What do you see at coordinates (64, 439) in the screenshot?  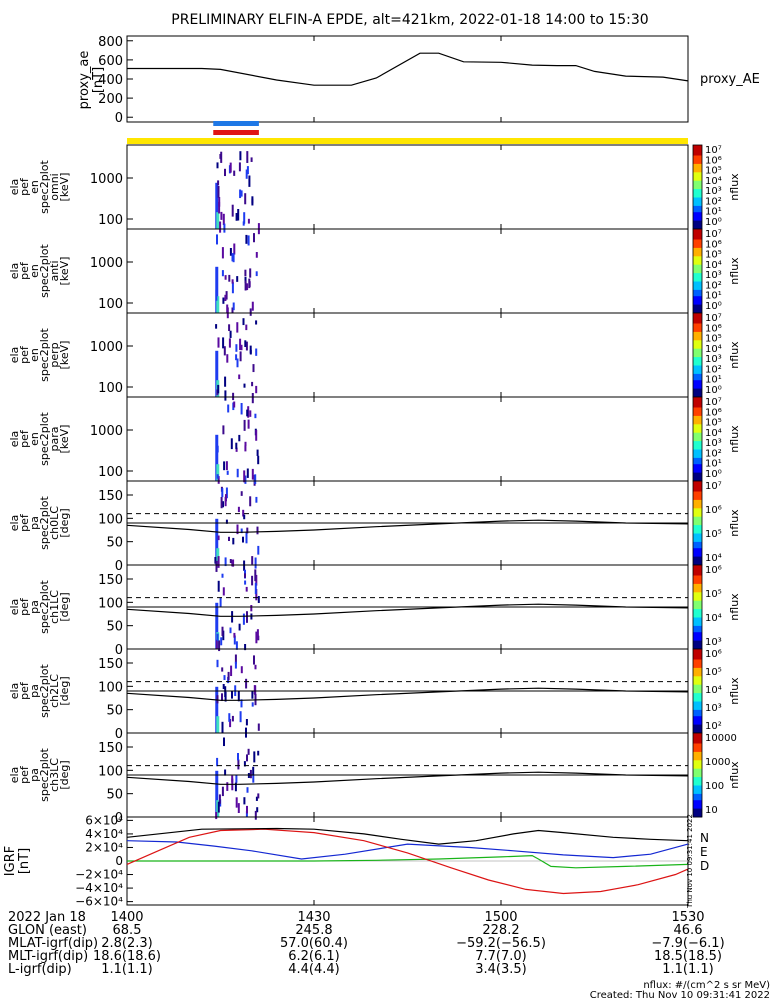 I see `y-axis-label: [keV]` at bounding box center [64, 439].